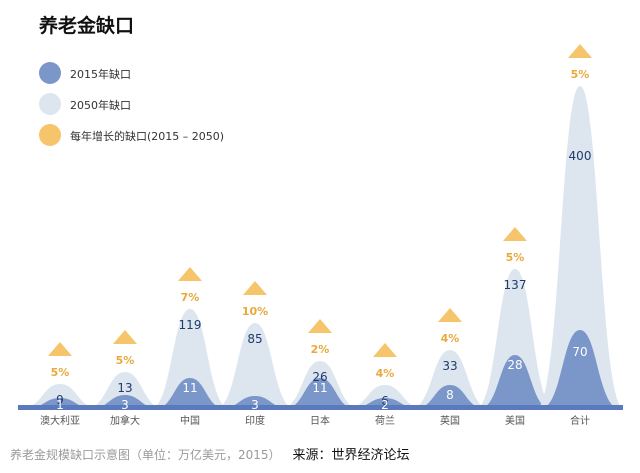 The image size is (640, 473). I want to click on value-2015-1: 3, so click(125, 405).